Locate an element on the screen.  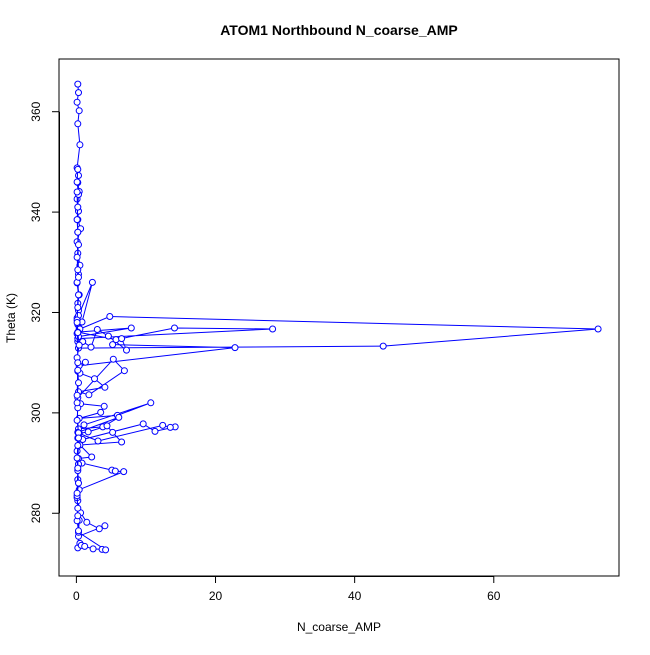
y-tick-label: 280 is located at coordinates (36, 513).